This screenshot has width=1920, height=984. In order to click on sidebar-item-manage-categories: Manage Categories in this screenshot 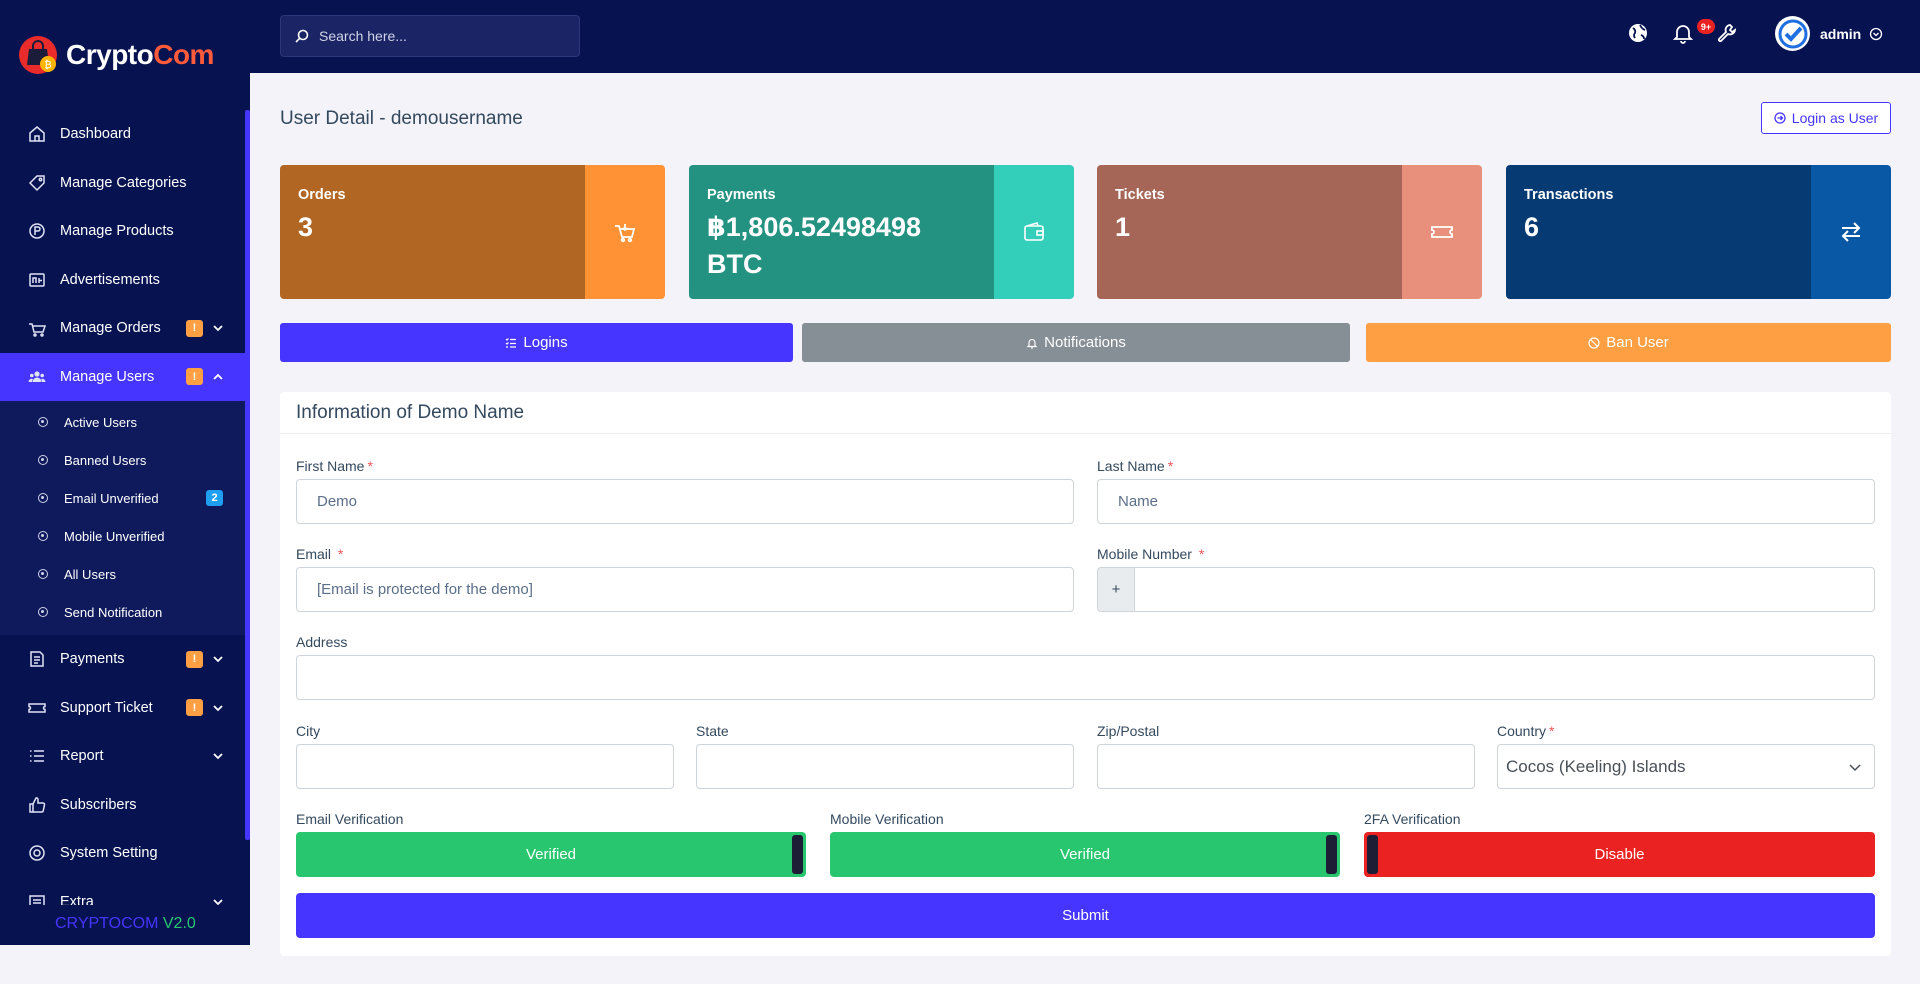, I will do `click(125, 183)`.